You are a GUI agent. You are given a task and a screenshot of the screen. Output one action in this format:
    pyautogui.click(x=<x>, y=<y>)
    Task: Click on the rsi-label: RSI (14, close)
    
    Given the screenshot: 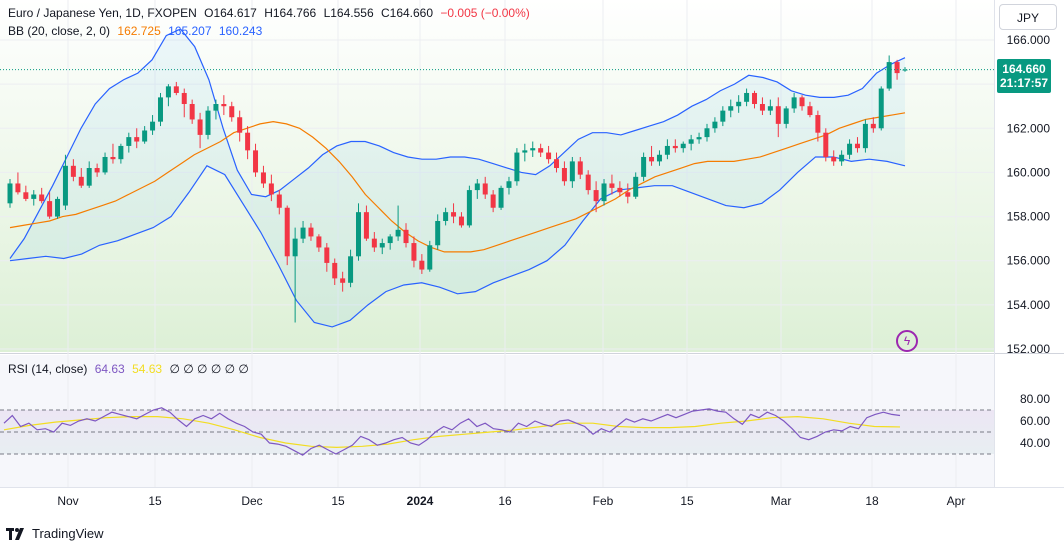 What is the action you would take?
    pyautogui.click(x=48, y=369)
    